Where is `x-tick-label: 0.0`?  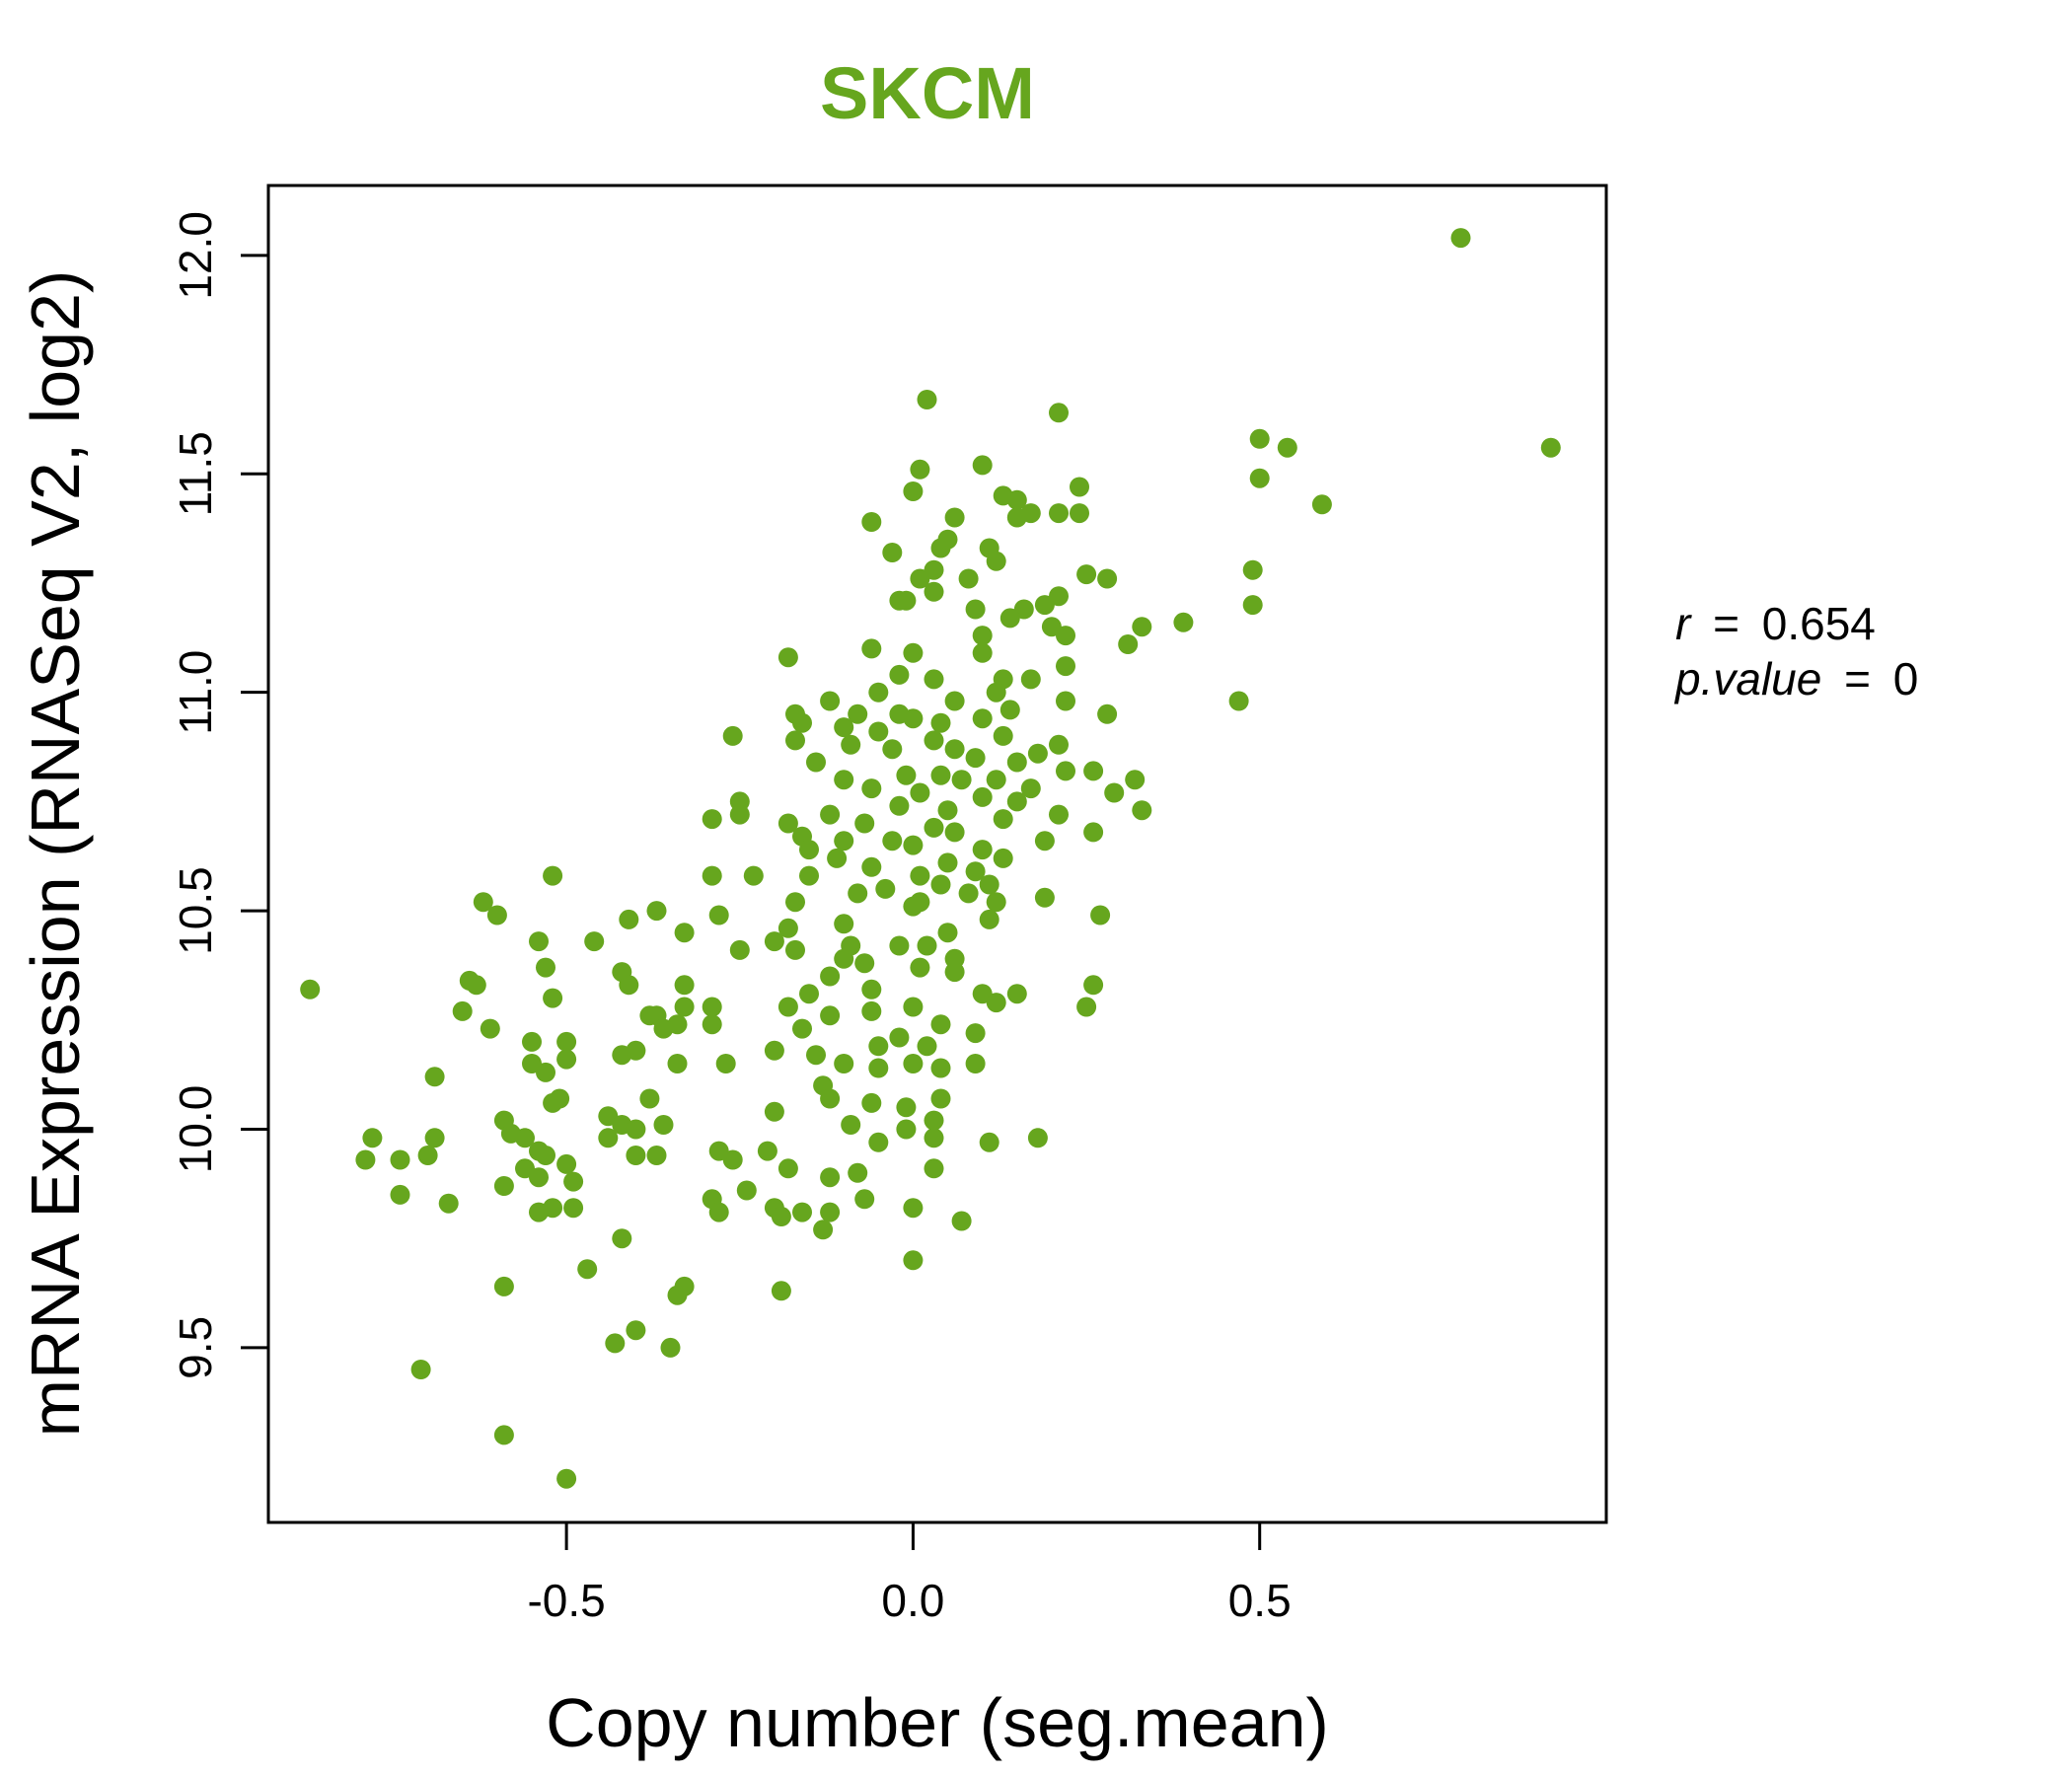
x-tick-label: 0.0 is located at coordinates (913, 1601).